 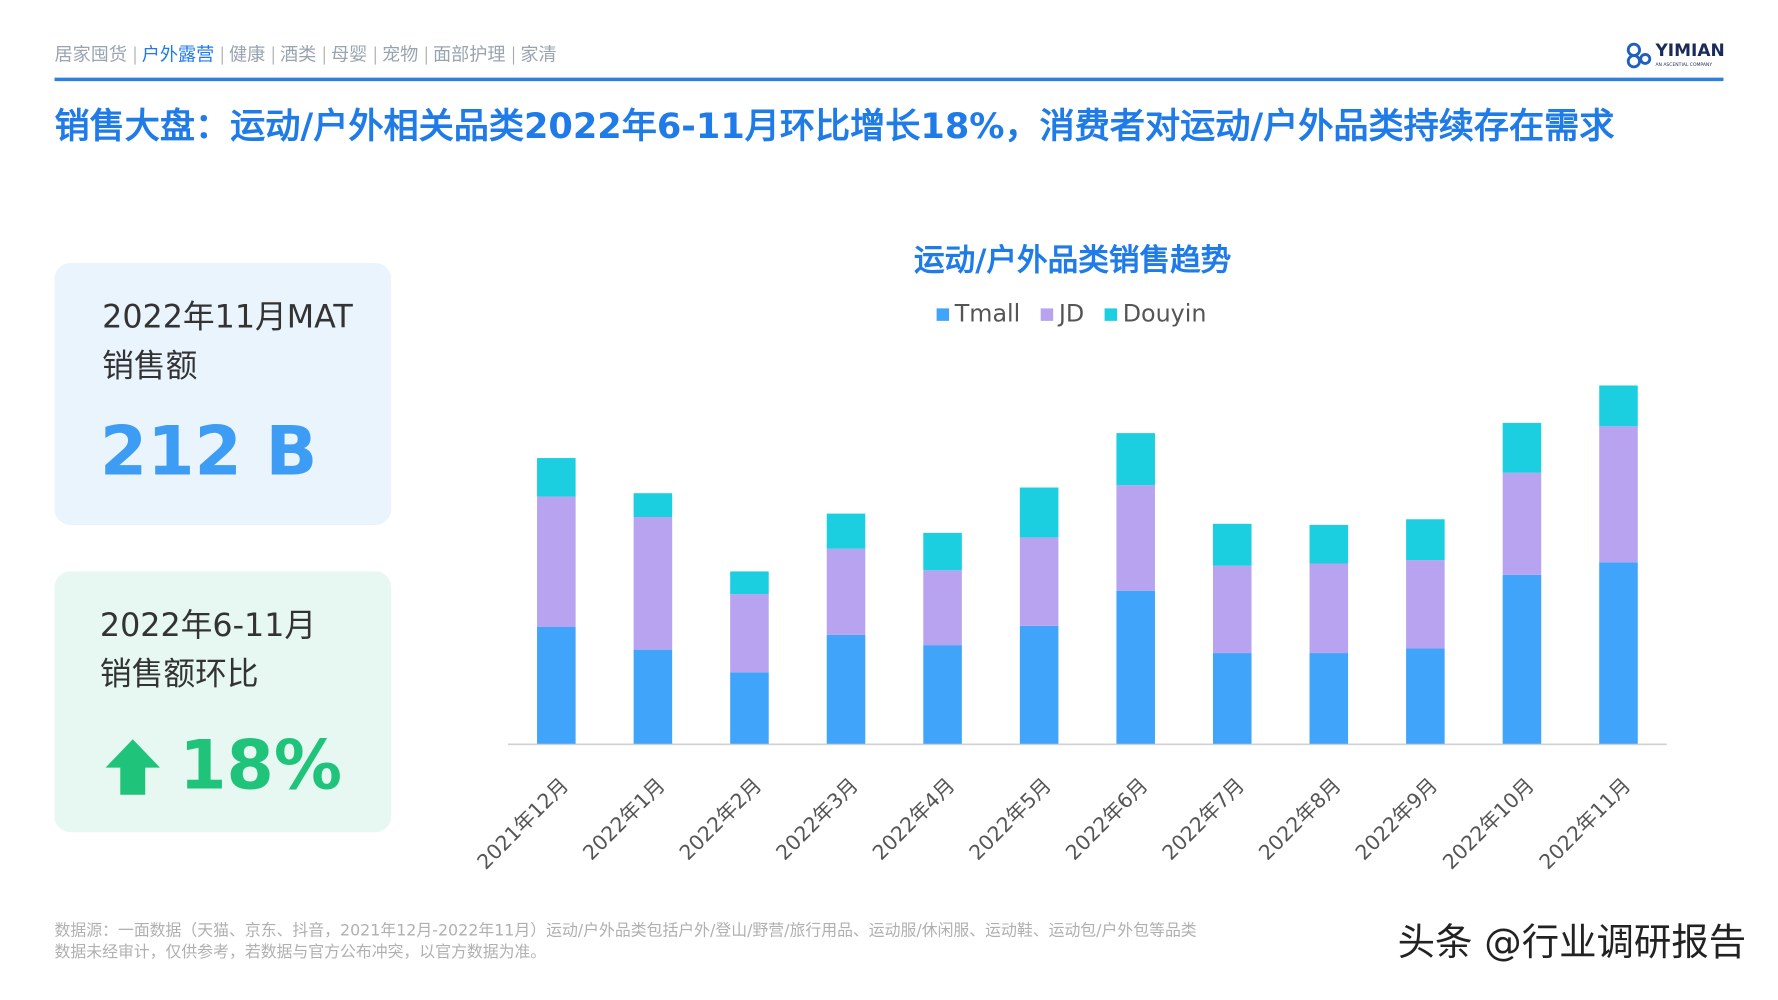 What do you see at coordinates (298, 55) in the screenshot?
I see `nav-item: 酒类` at bounding box center [298, 55].